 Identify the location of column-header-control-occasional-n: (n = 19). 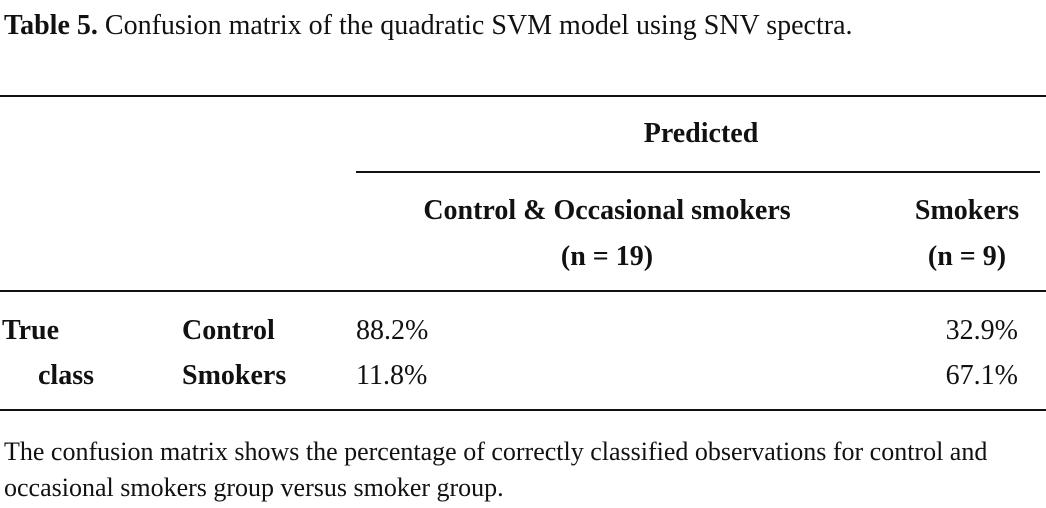
(607, 256).